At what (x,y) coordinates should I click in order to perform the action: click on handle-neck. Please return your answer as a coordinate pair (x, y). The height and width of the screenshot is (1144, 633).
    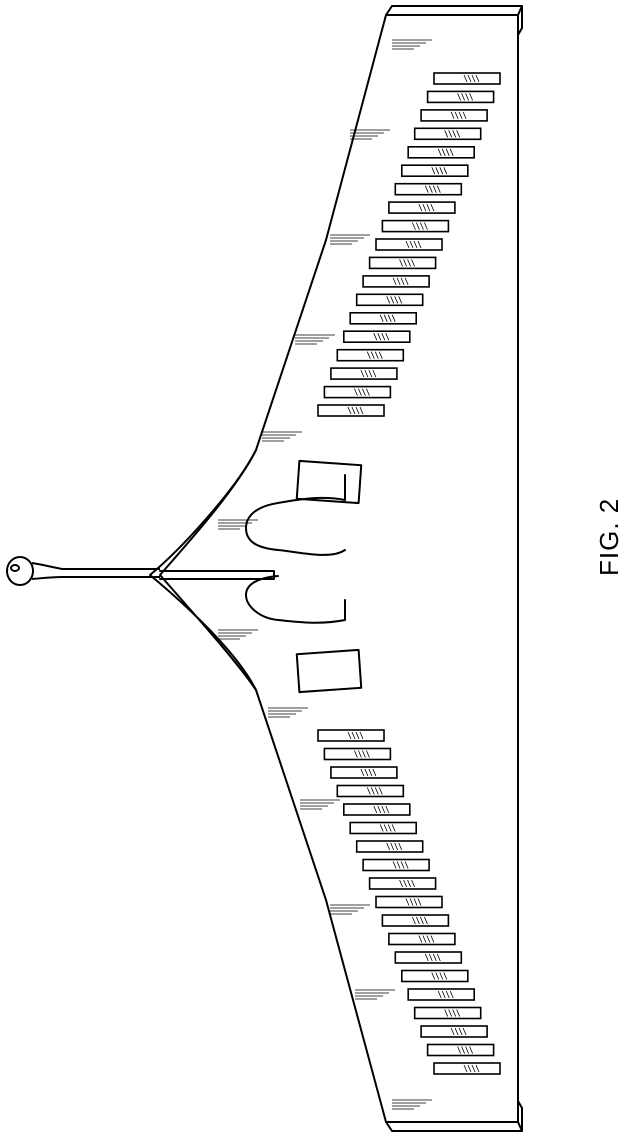
    Looking at the image, I should click on (47, 571).